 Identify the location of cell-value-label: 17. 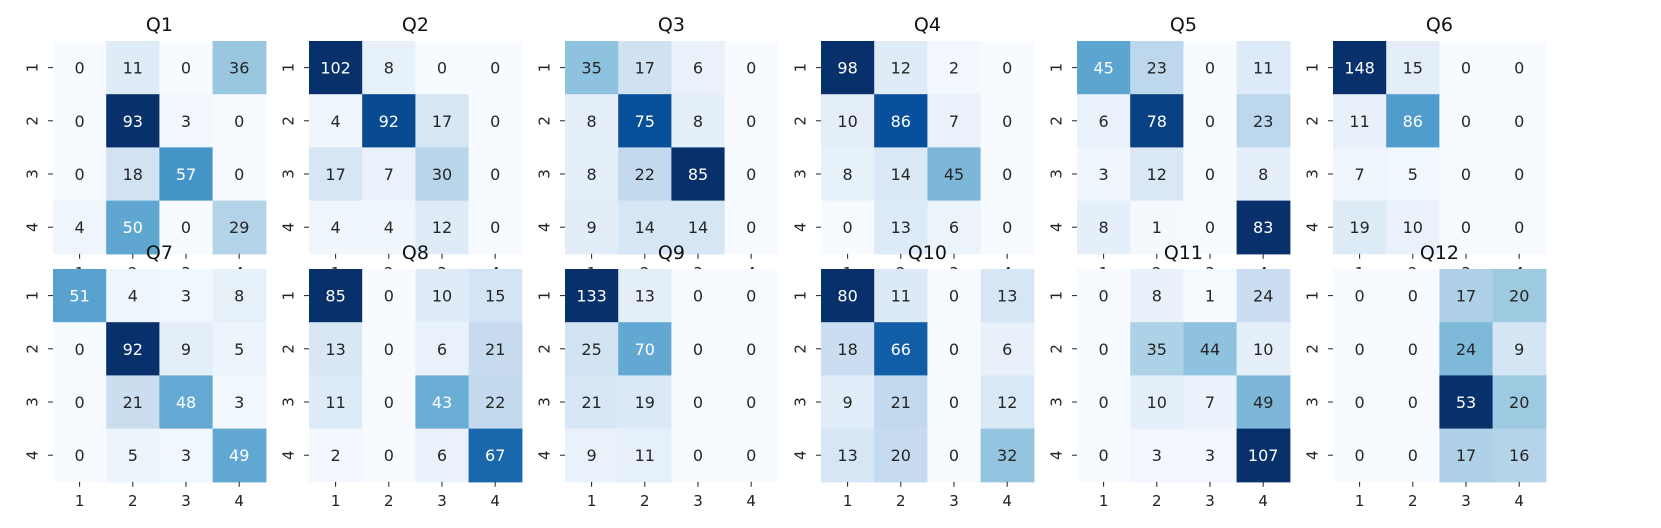
(645, 68).